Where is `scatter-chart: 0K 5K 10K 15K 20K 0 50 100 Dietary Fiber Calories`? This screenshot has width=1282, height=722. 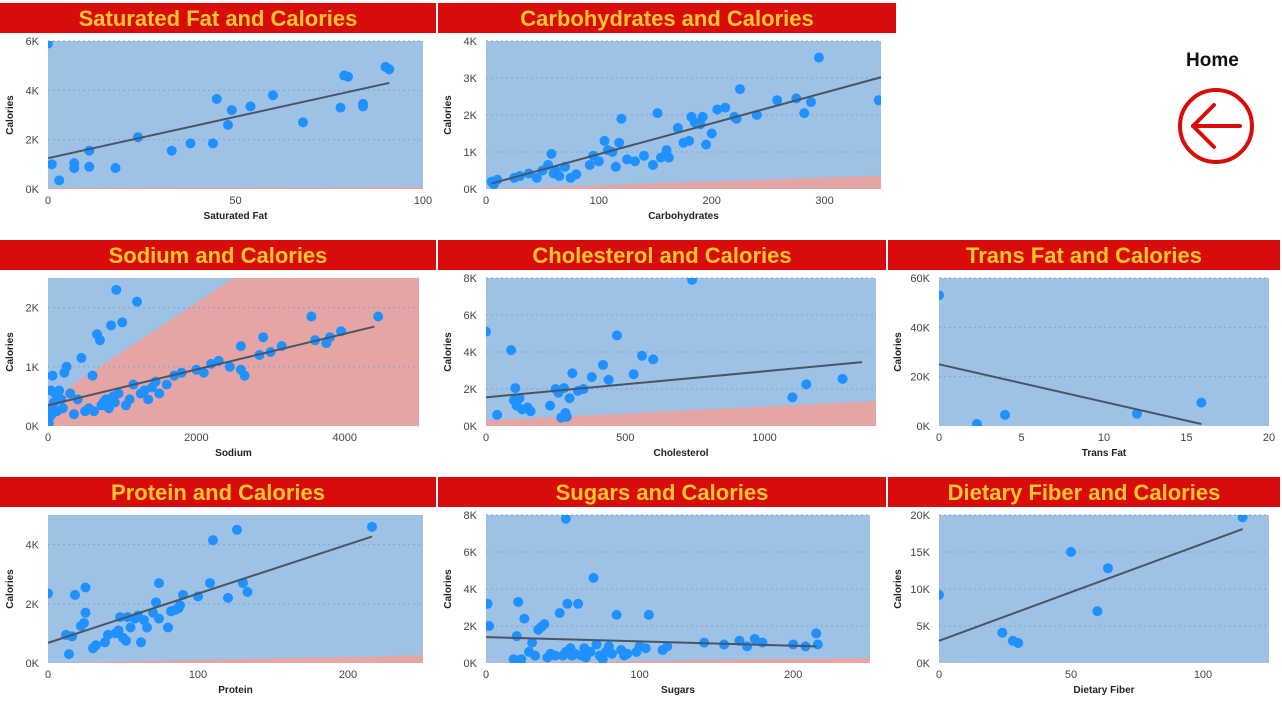 scatter-chart: 0K 5K 10K 15K 20K 0 50 100 Dietary Fiber Calories is located at coordinates (1081, 603).